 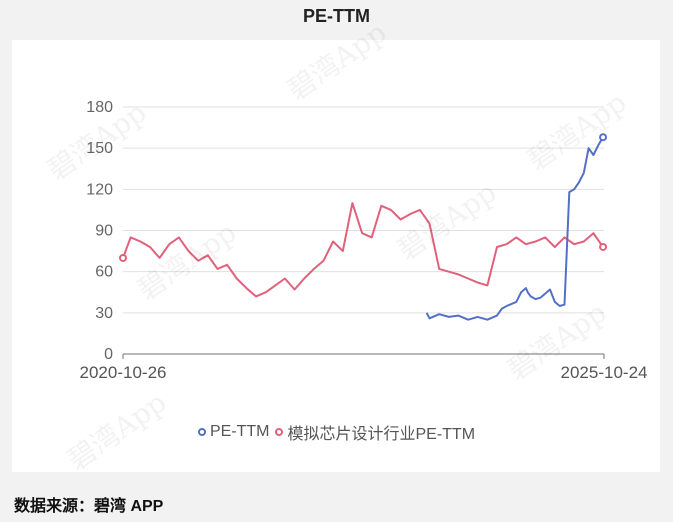 I want to click on legend-item-industry-pe-ttm: 模拟芯片设计行业PE-TTM, so click(x=375, y=432).